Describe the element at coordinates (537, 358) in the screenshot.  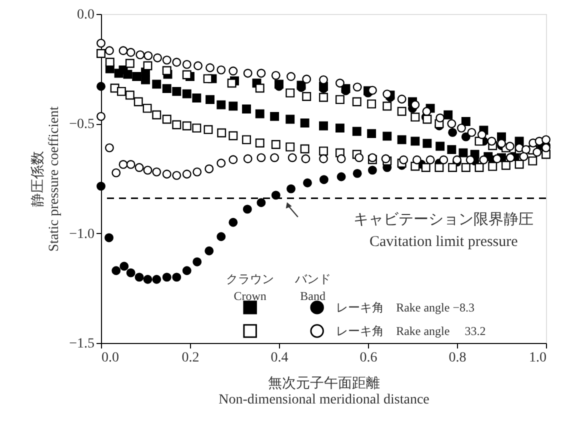
I see `x-tick-label: 1.0` at that location.